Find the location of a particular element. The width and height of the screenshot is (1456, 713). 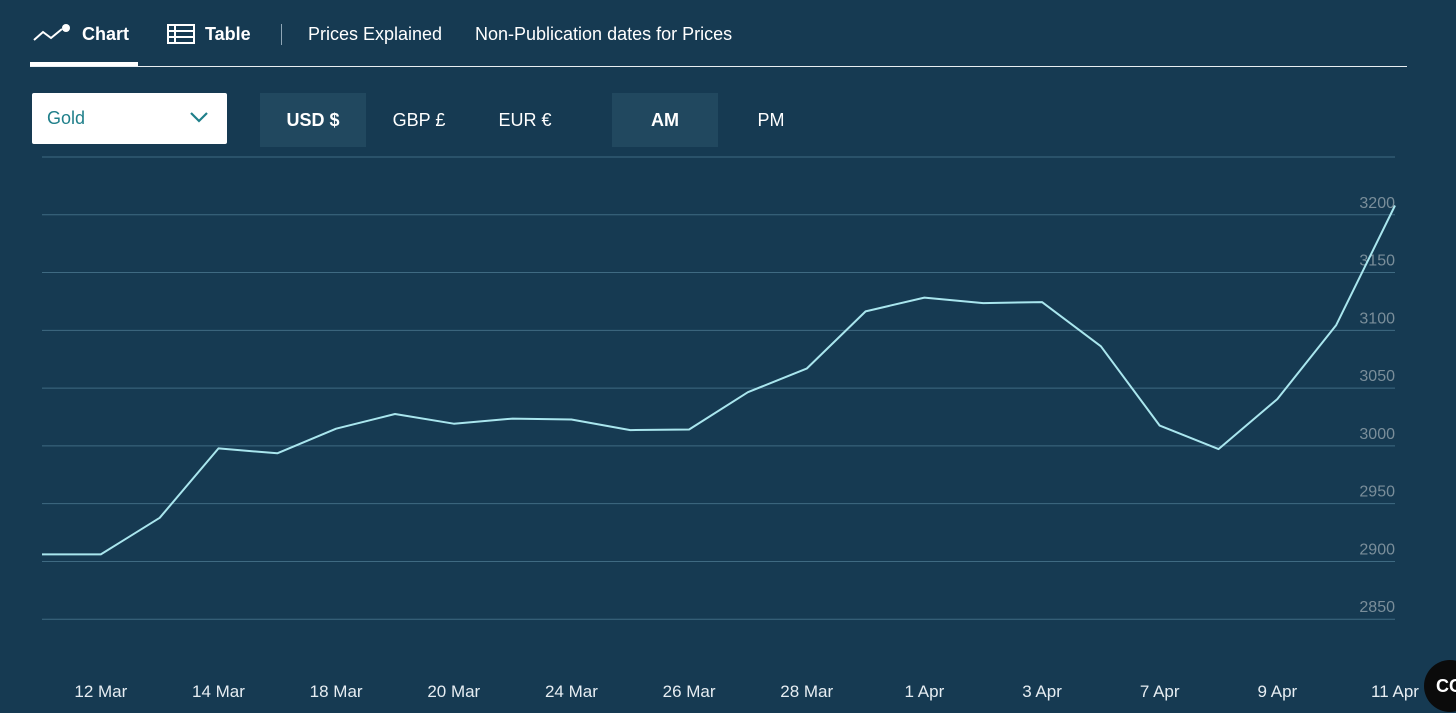

x-tick-label: 3 Apr is located at coordinates (1042, 691).